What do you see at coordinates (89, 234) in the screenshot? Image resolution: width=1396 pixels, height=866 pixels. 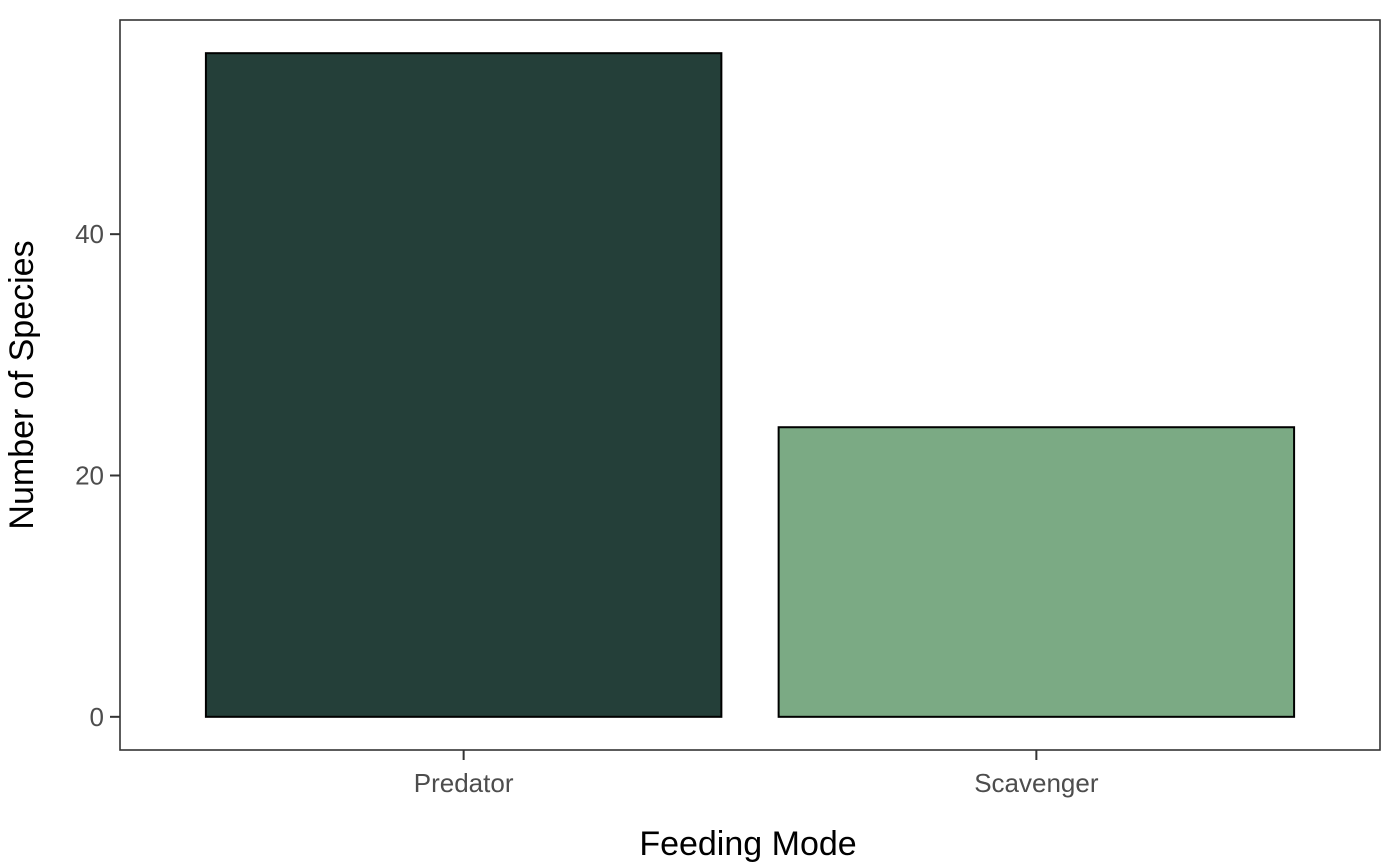 I see `y-tick-label: 40` at bounding box center [89, 234].